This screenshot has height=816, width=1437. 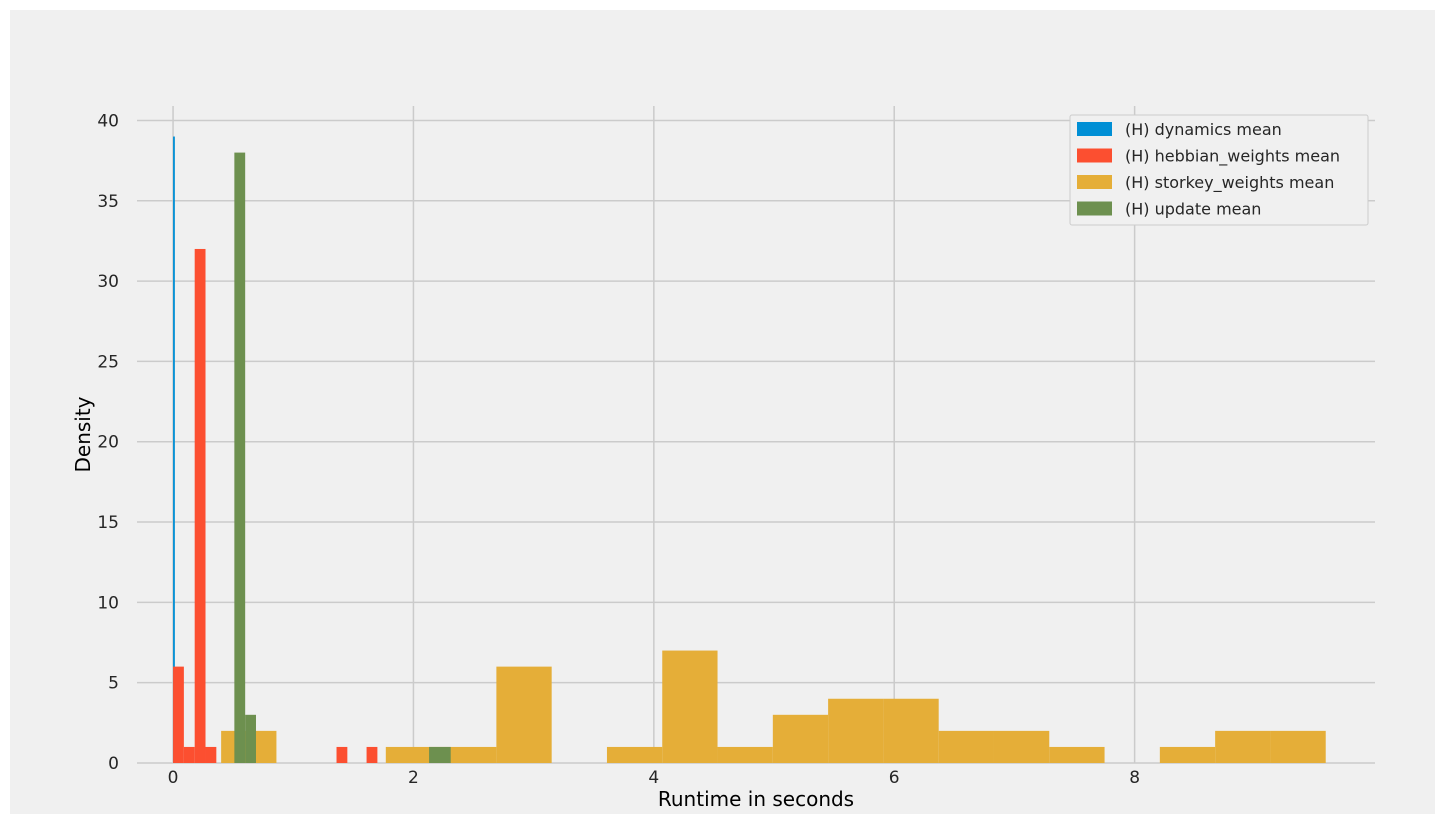 I want to click on y-axis-label: Density, so click(x=83, y=434).